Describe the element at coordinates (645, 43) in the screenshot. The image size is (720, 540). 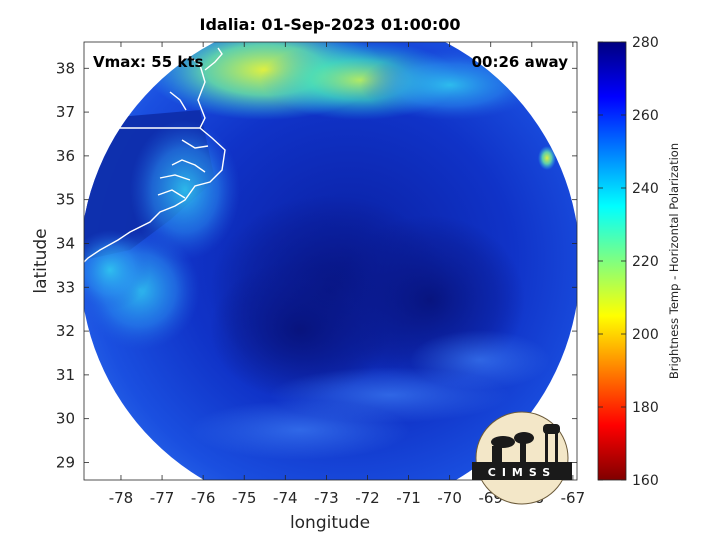
I see `colorbar-tick-label: 280` at that location.